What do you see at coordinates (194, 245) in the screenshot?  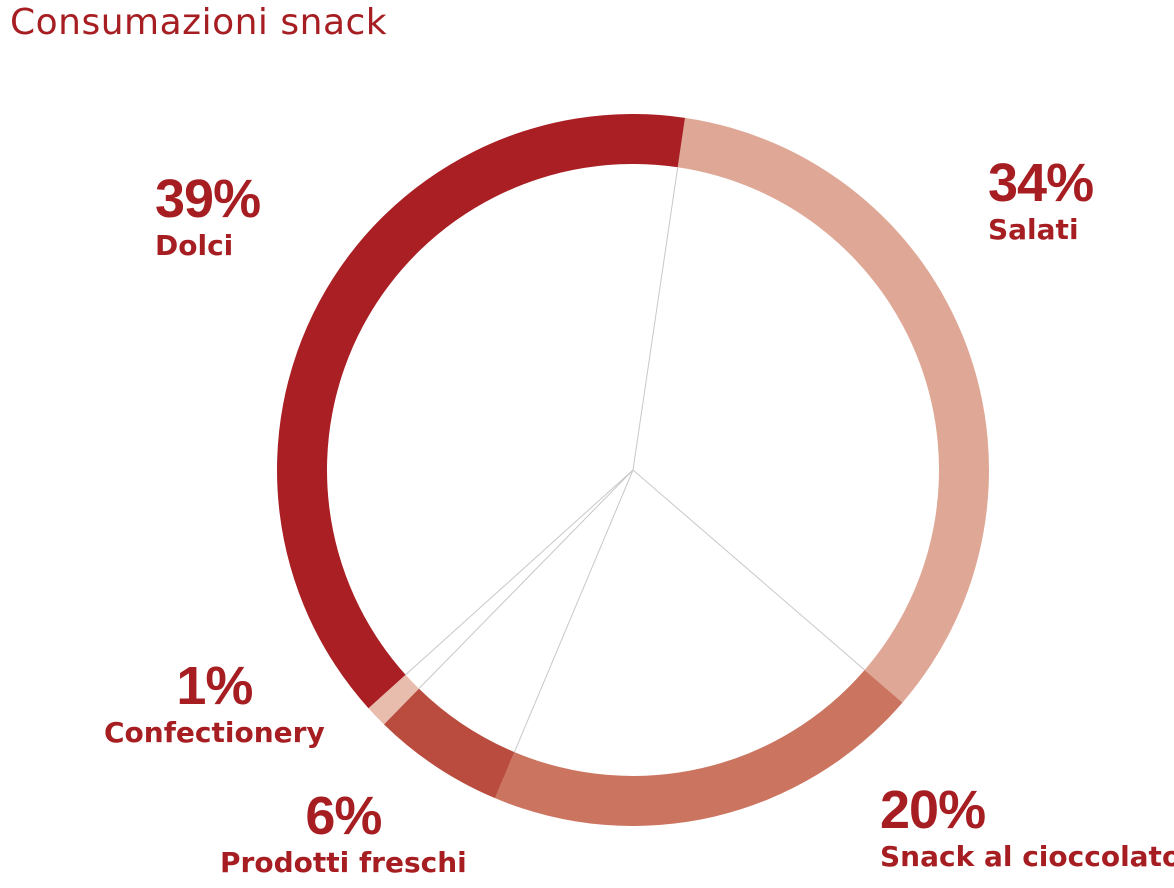 I see `slice-category-dolci: Dolci` at bounding box center [194, 245].